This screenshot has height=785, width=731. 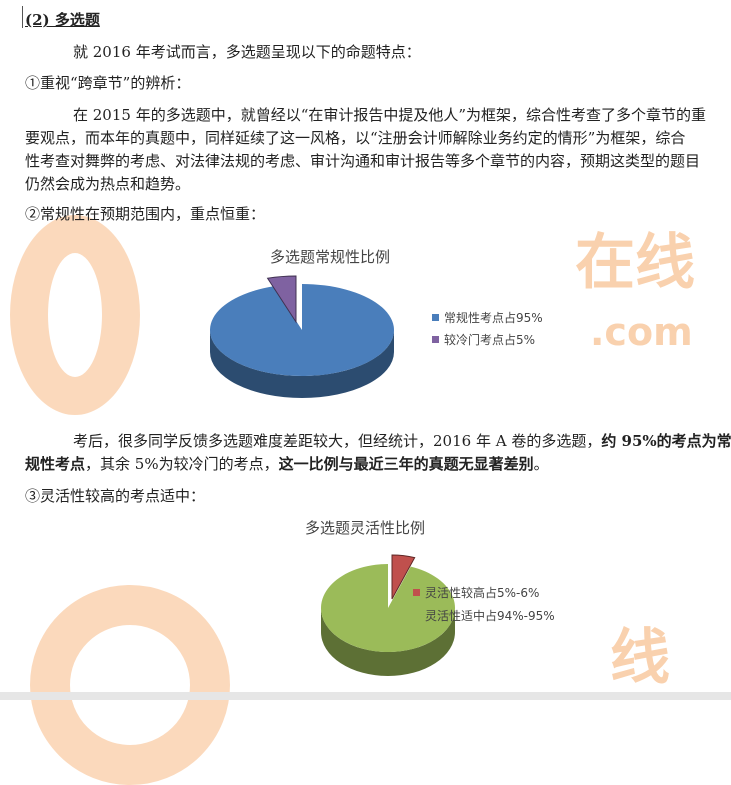 What do you see at coordinates (365, 528) in the screenshot?
I see `chart-title: 多选题灵活性比例` at bounding box center [365, 528].